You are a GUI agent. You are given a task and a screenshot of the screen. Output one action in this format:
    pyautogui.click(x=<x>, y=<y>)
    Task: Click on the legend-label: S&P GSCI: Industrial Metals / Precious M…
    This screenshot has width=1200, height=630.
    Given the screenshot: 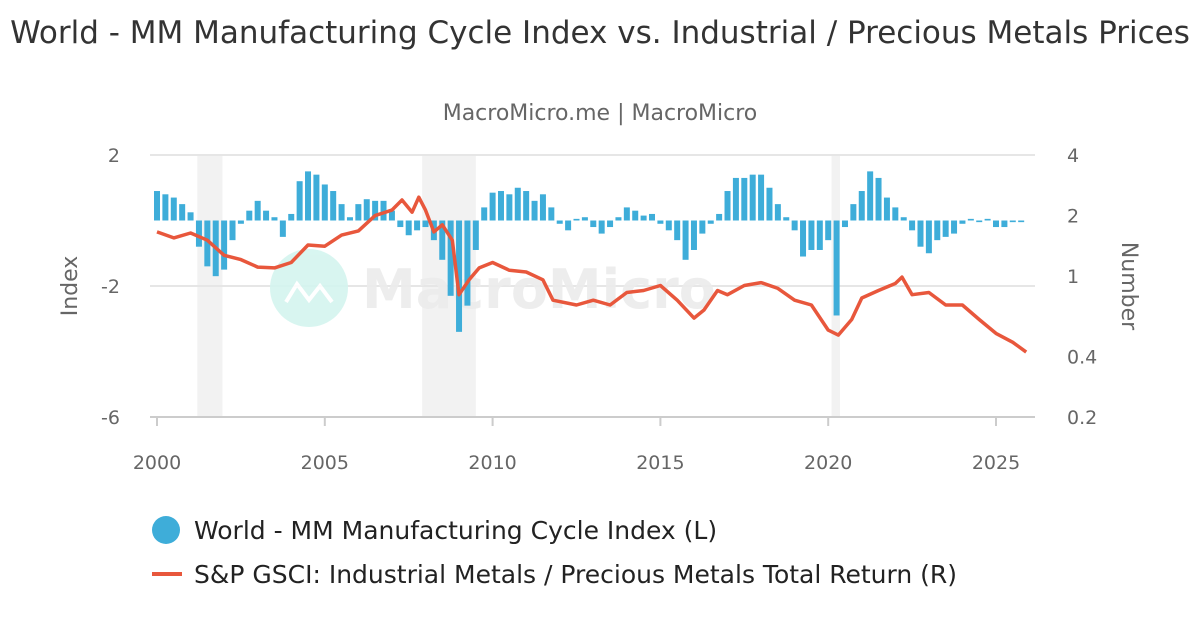 What is the action you would take?
    pyautogui.click(x=576, y=574)
    